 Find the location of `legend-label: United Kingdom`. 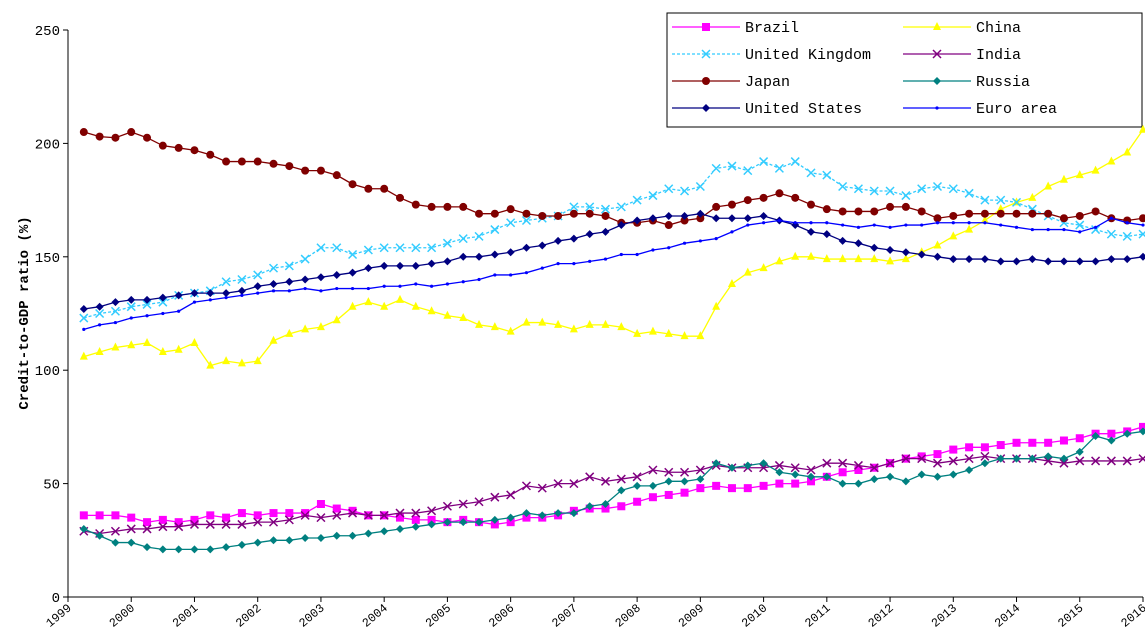

legend-label: United Kingdom is located at coordinates (808, 55).